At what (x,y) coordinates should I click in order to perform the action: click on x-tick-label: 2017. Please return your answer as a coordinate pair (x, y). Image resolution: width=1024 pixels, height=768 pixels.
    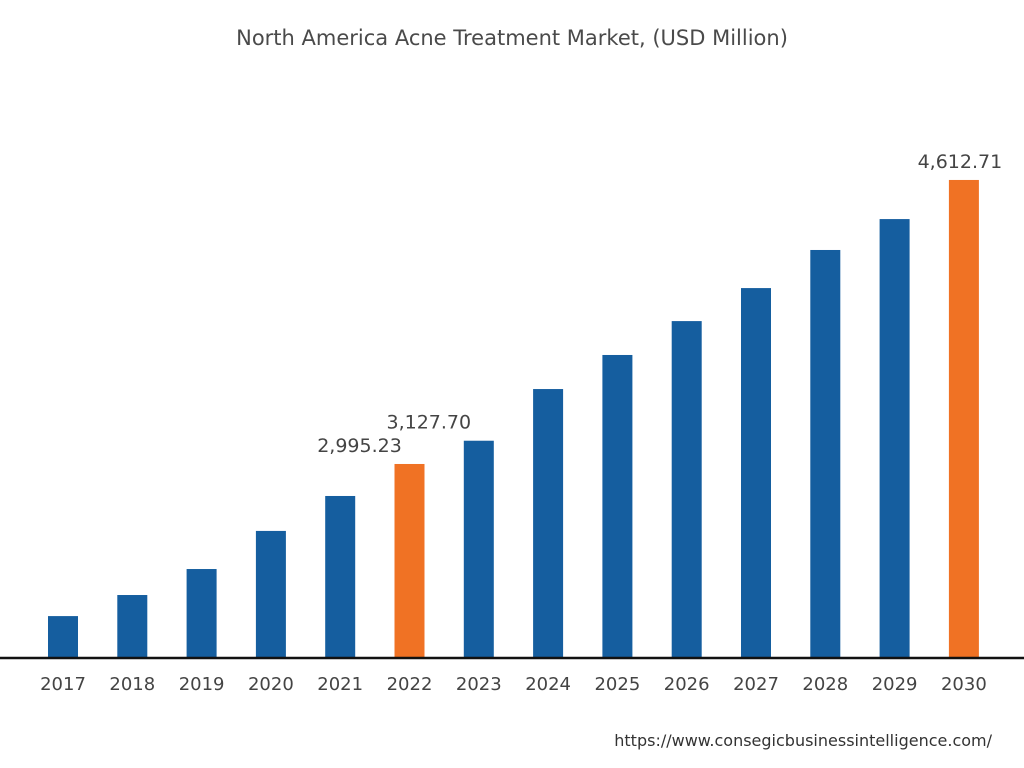
    Looking at the image, I should click on (63, 684).